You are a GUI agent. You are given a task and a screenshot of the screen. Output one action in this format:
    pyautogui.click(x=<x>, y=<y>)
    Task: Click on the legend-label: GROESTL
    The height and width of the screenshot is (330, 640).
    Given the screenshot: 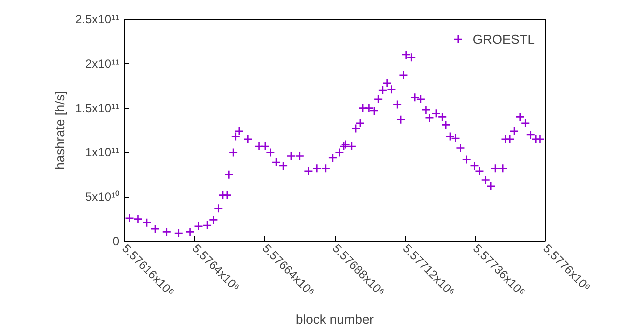 What is the action you would take?
    pyautogui.click(x=503, y=39)
    